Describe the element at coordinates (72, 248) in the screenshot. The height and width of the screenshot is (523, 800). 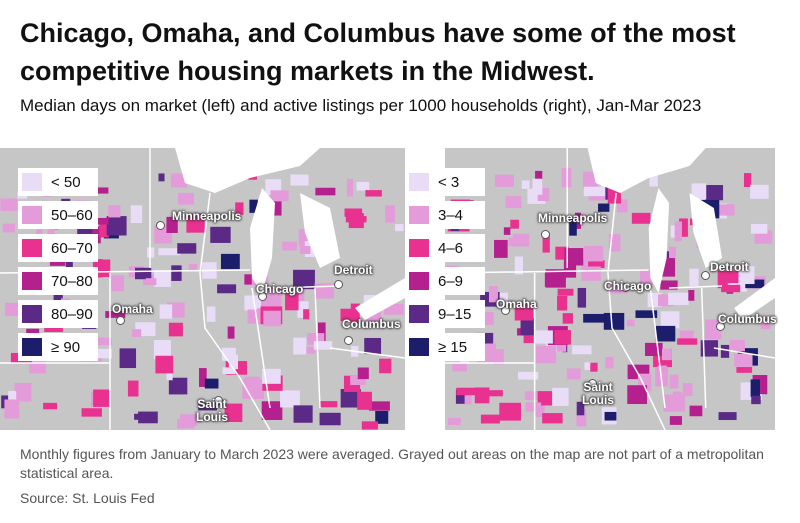
I see `legend-label: 60–70` at that location.